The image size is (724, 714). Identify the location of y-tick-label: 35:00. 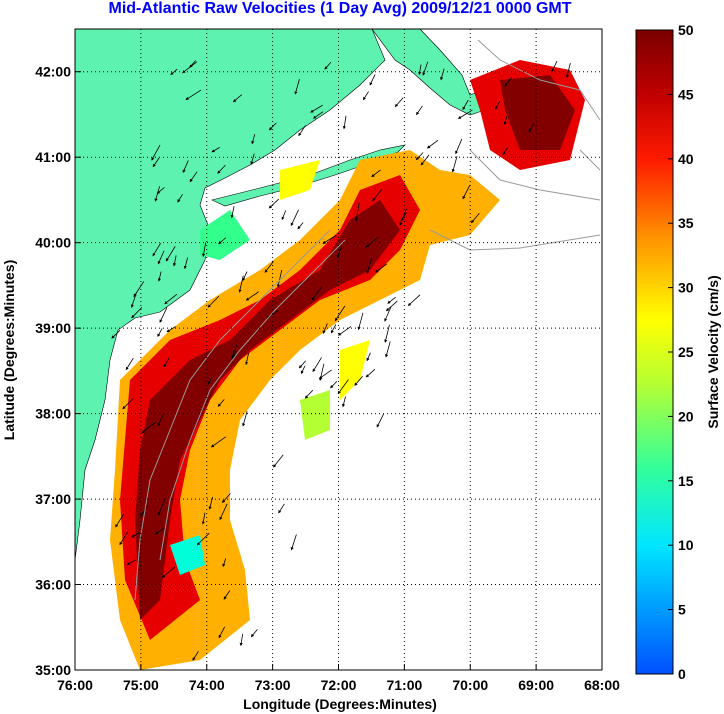
(53, 670).